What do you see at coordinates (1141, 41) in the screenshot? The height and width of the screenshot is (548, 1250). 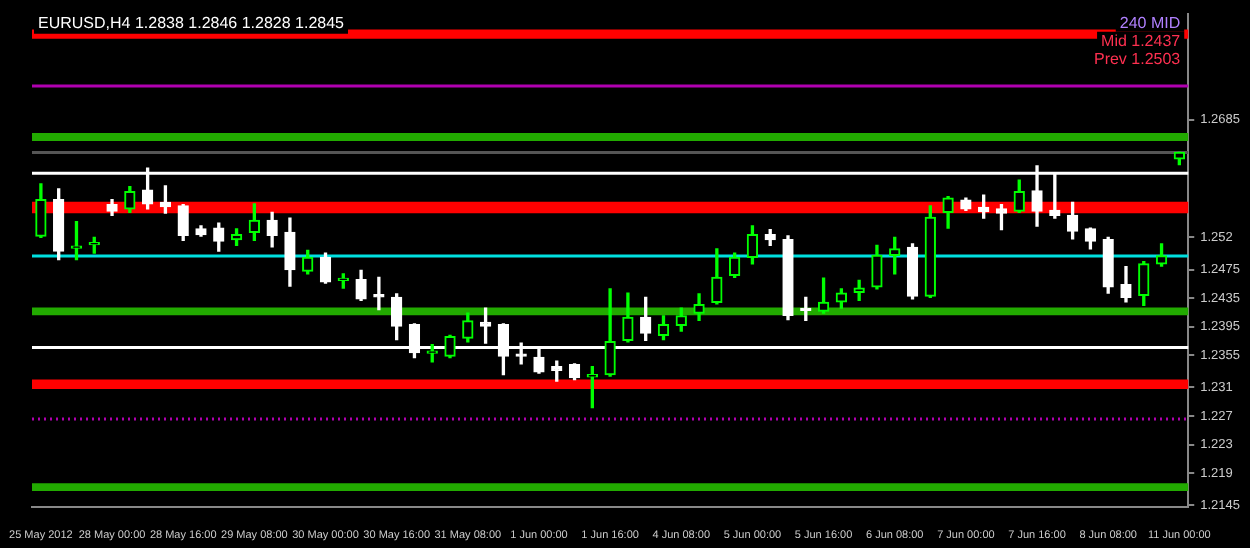 I see `annotation: Mid 1.2437` at bounding box center [1141, 41].